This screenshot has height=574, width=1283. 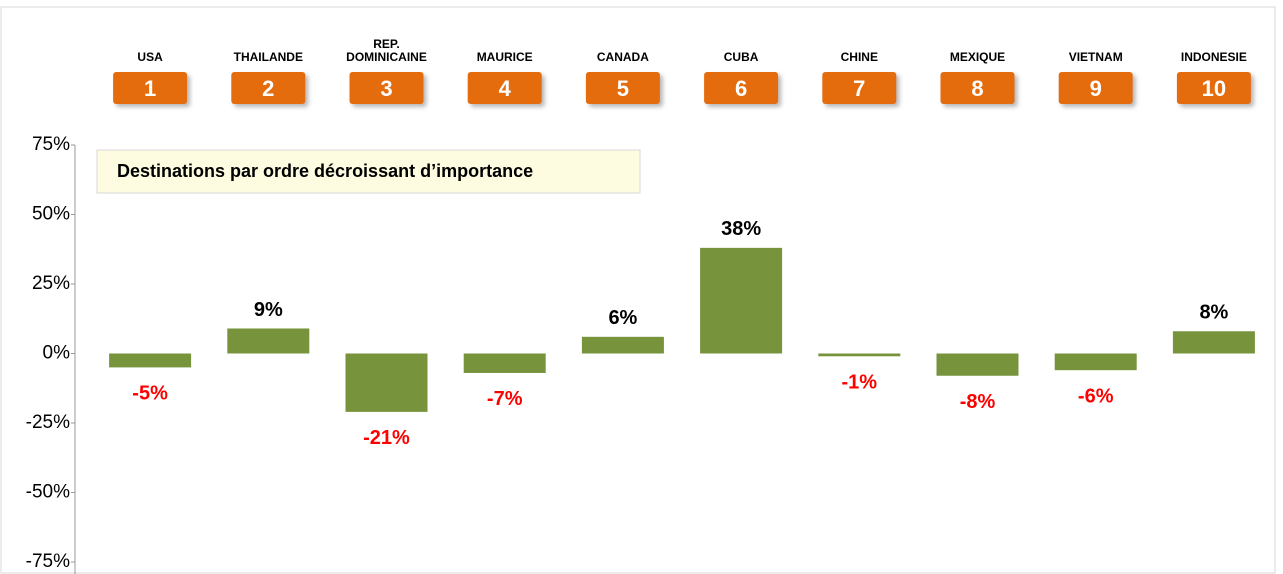 I want to click on rank-label: 9, so click(x=1096, y=88).